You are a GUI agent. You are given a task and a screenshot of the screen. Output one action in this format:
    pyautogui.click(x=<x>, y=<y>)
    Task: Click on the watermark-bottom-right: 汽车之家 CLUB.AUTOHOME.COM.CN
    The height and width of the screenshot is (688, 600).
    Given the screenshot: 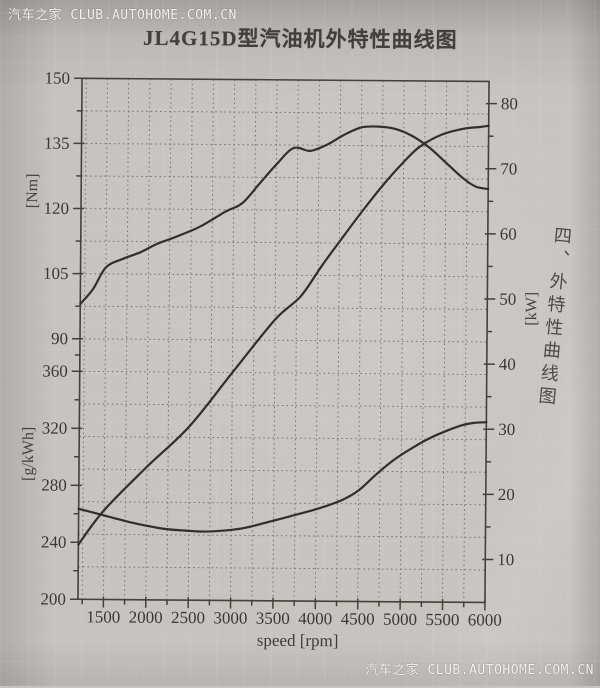 What is the action you would take?
    pyautogui.click(x=479, y=668)
    